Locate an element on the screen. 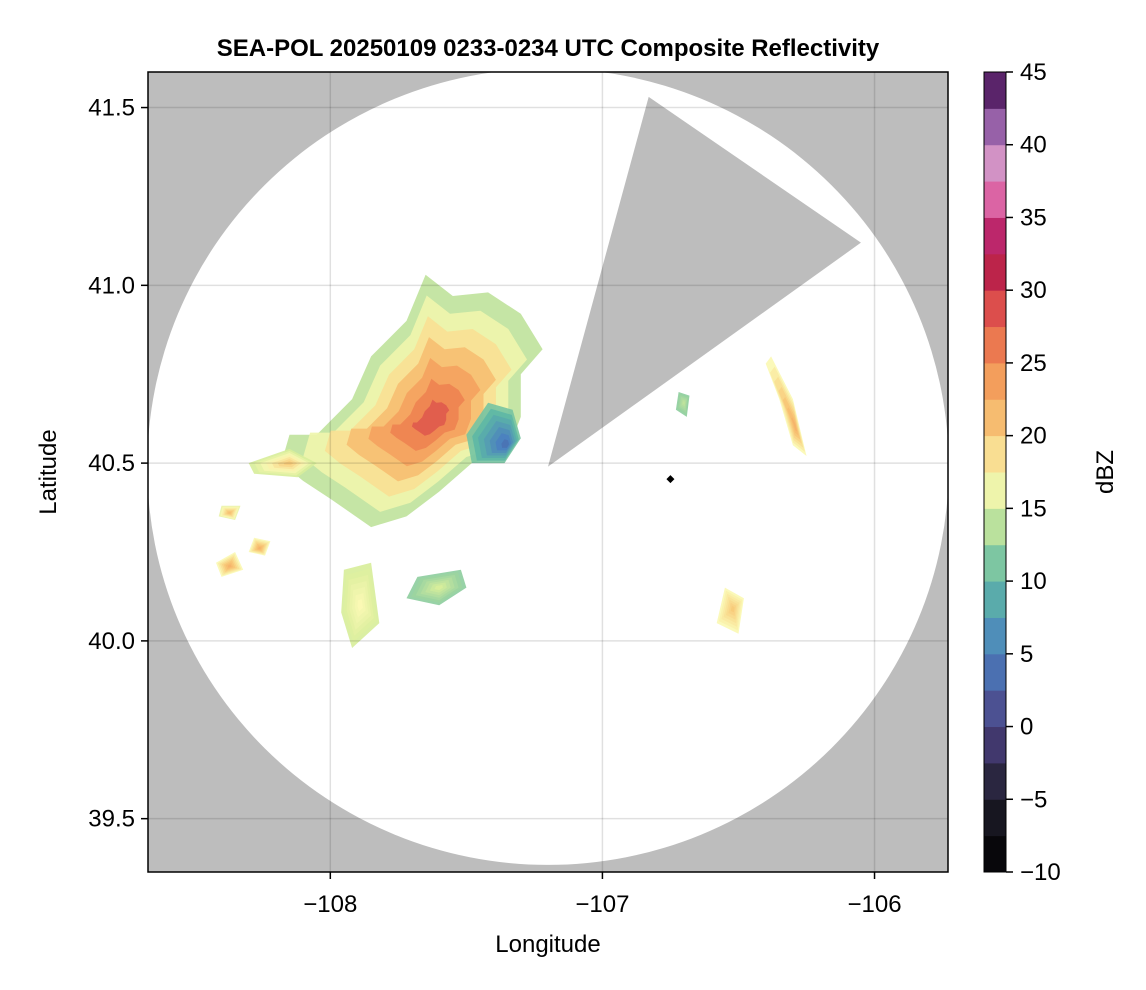 The height and width of the screenshot is (990, 1146). echo-region-small-east-speck is located at coordinates (682, 404).